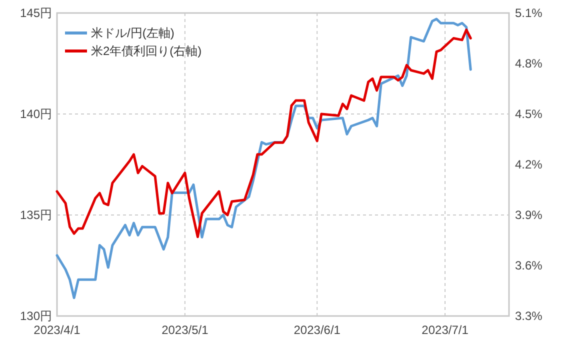  I want to click on x-tick-label: 2023/4/1, so click(57, 330).